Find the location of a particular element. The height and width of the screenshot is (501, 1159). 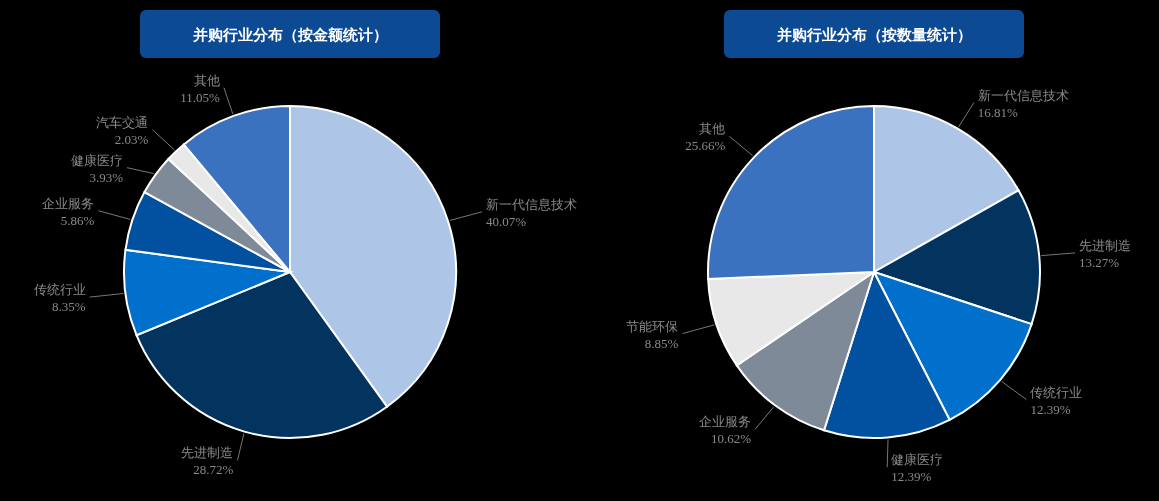

data-label: 8.35% is located at coordinates (69, 307).